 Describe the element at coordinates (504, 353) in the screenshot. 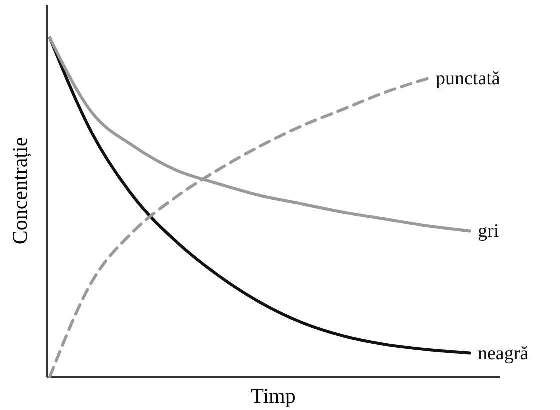

I see `series-label: neagră` at that location.